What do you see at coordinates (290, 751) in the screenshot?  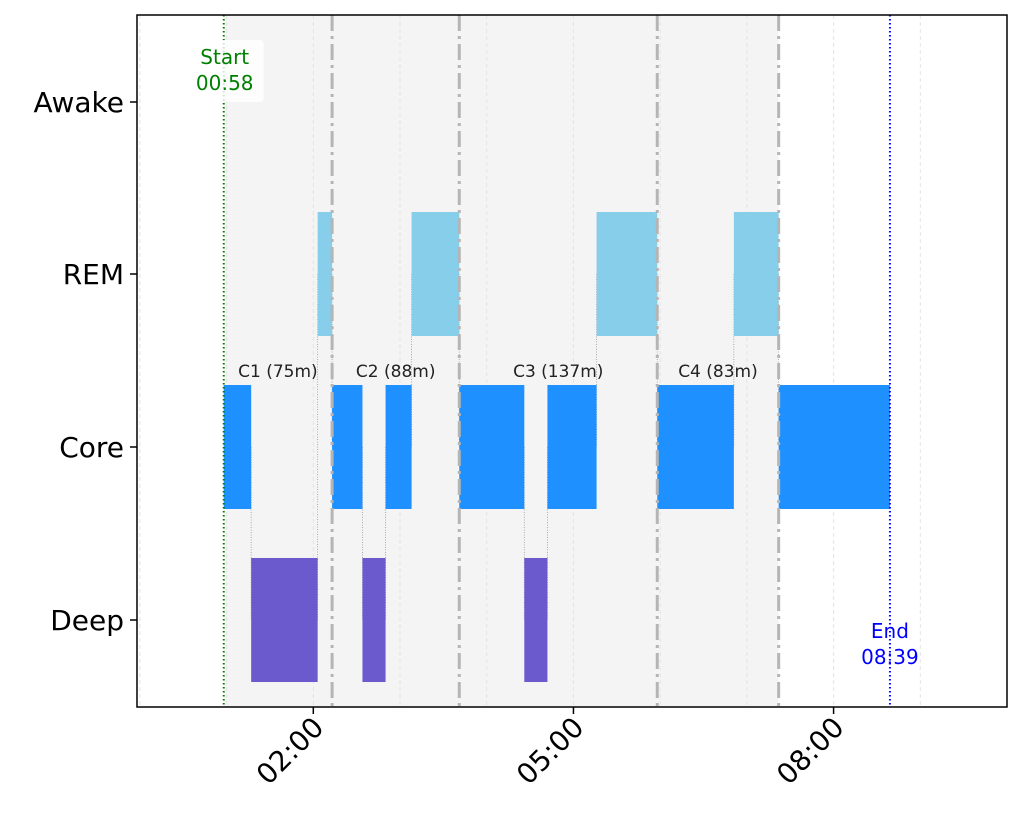 I see `x-tick-label: 02:00` at bounding box center [290, 751].